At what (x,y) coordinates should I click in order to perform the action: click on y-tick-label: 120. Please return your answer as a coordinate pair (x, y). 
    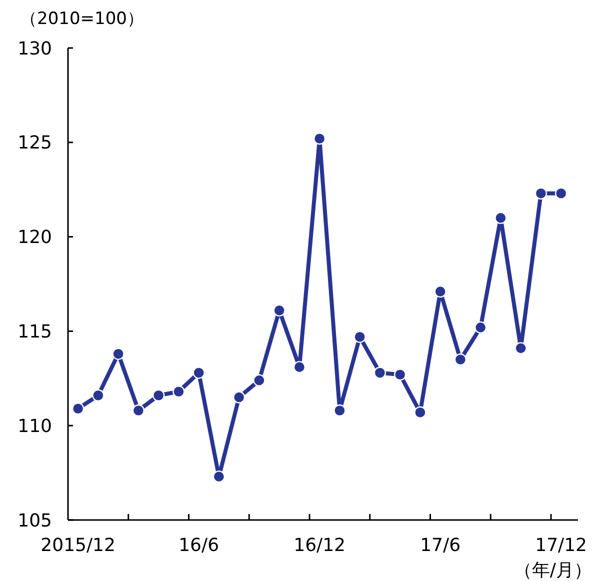
    Looking at the image, I should click on (35, 237).